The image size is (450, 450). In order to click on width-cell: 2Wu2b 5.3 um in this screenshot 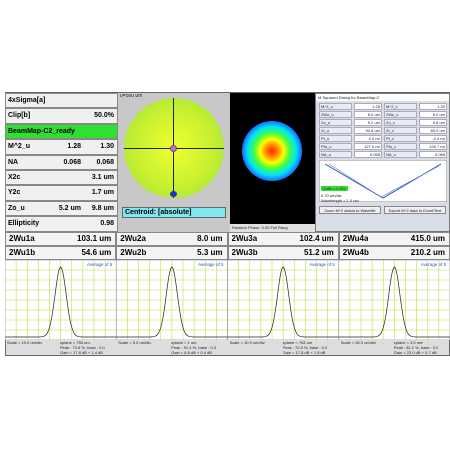, I will do `click(172, 253)`.